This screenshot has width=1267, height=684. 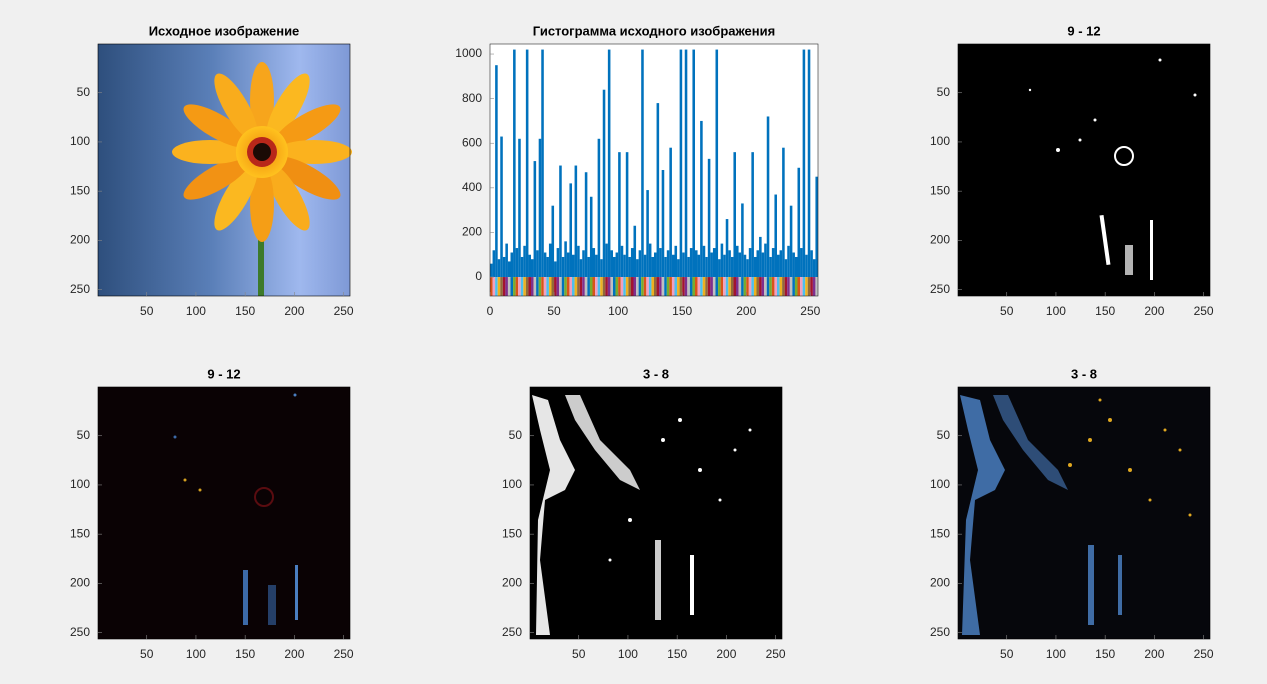 I want to click on x-tick-label: 100, so click(x=196, y=311).